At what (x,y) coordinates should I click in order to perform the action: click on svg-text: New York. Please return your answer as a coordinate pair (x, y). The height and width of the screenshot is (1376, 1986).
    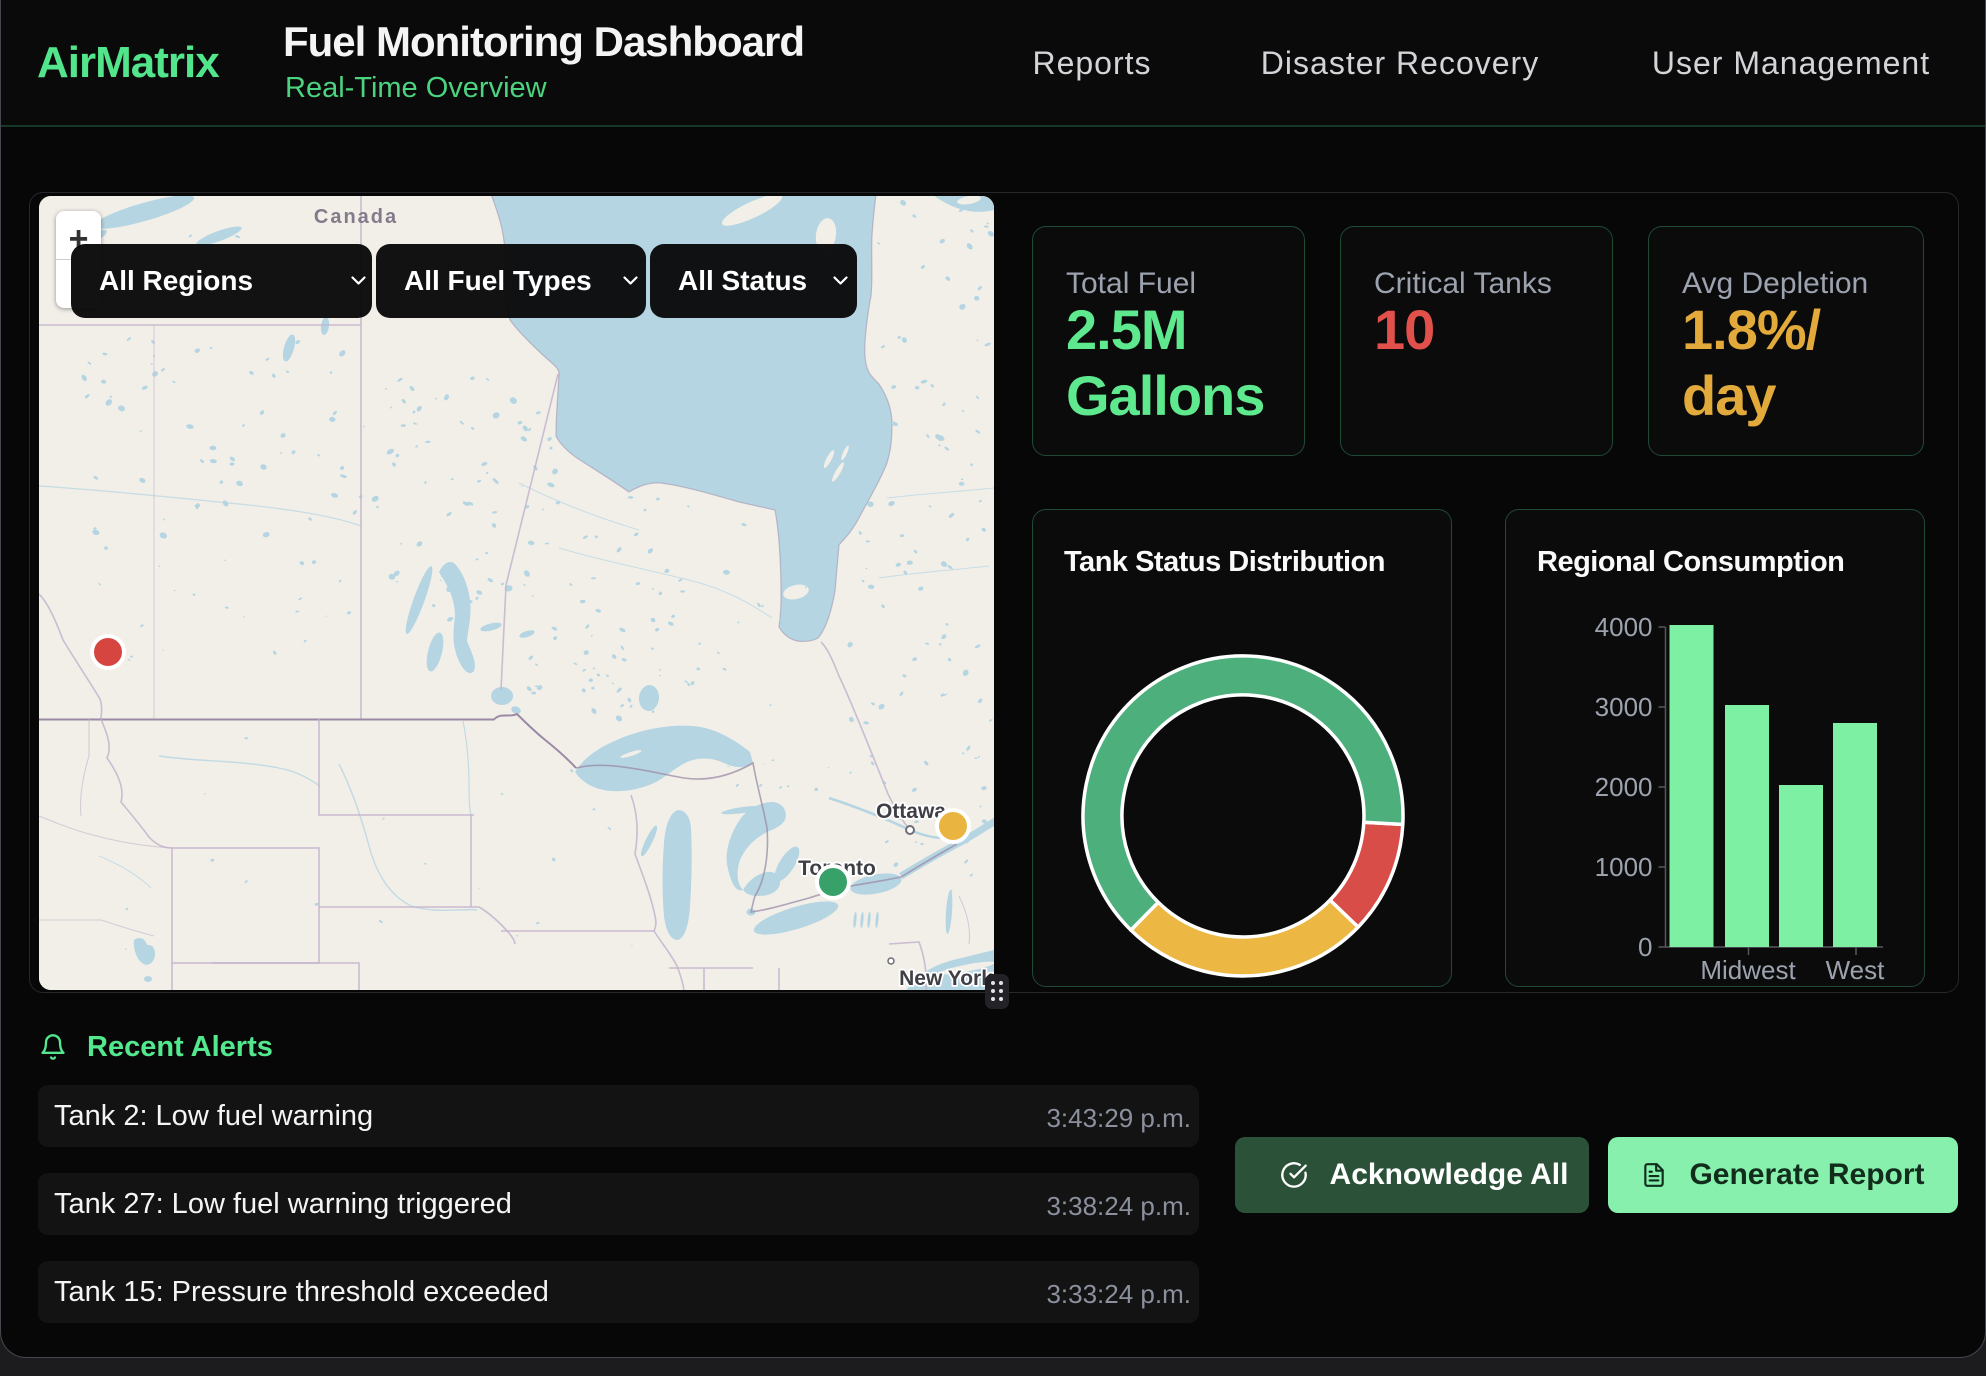
    Looking at the image, I should click on (946, 978).